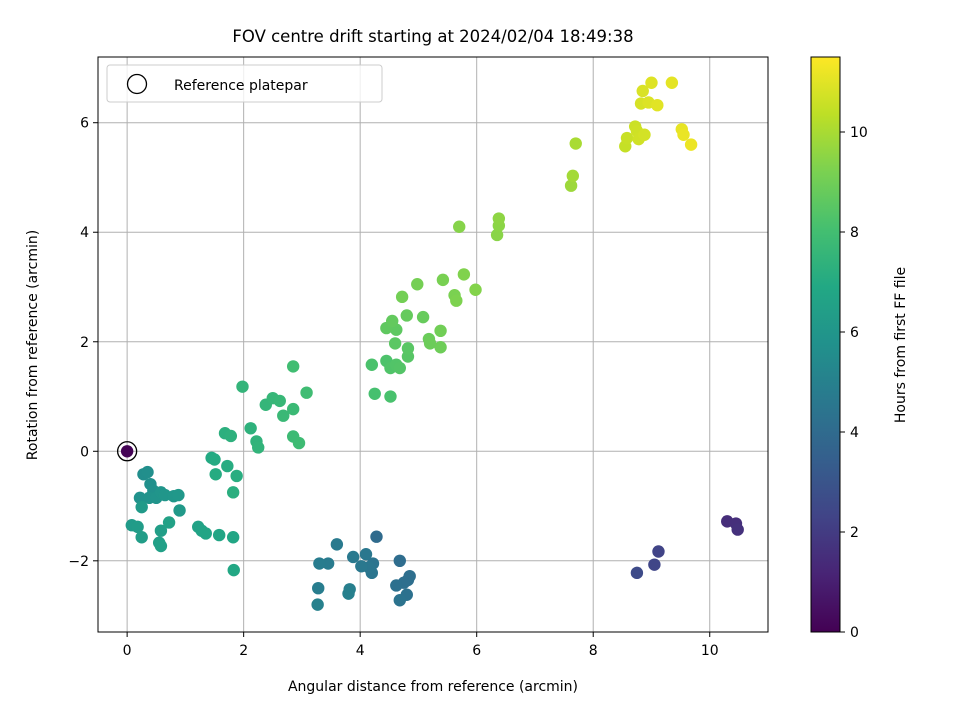 The image size is (960, 720). Describe the element at coordinates (710, 651) in the screenshot. I see `x-tick-label: 10` at that location.